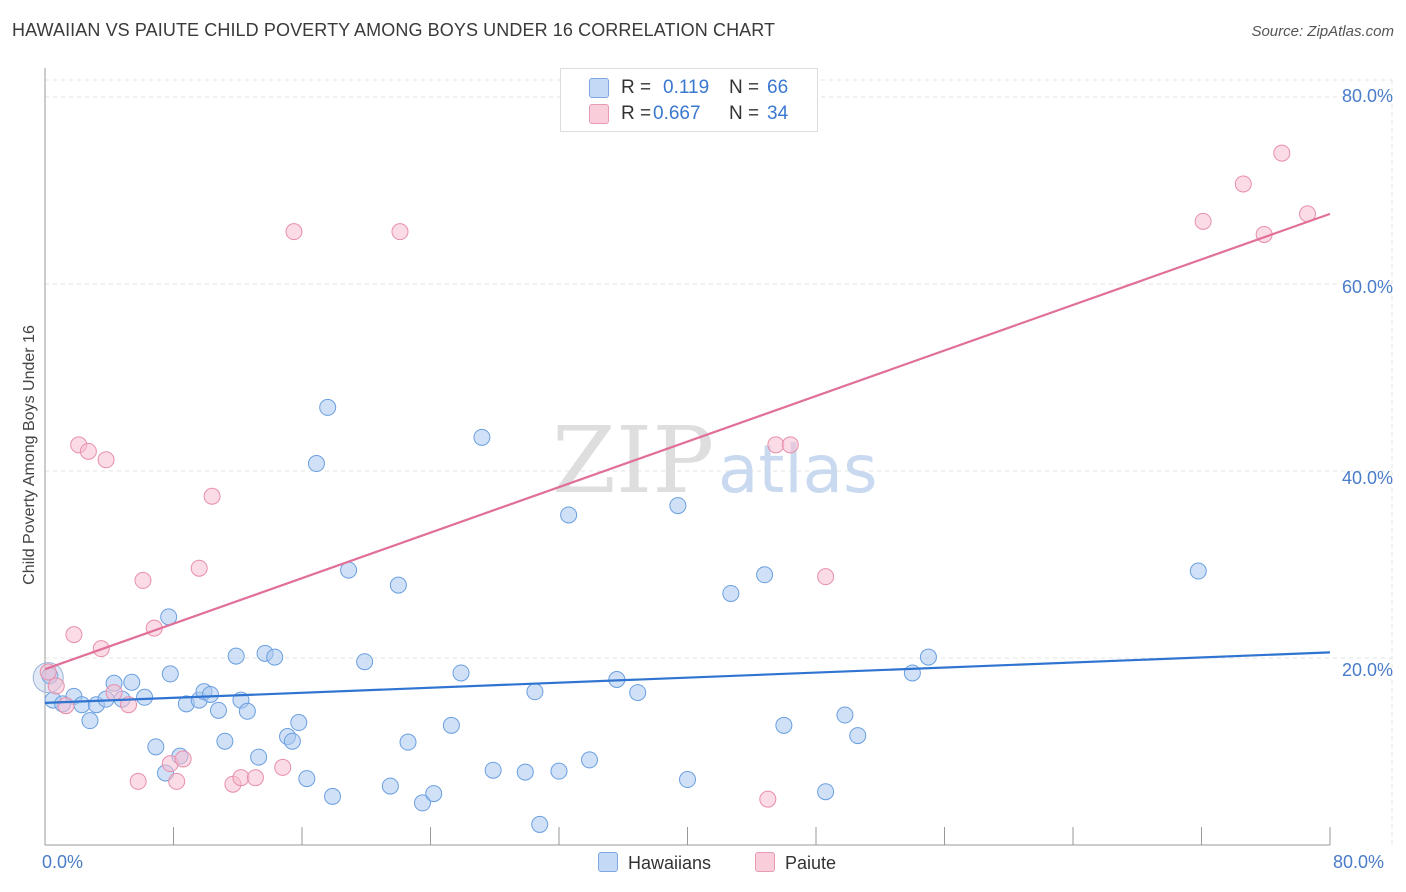 The width and height of the screenshot is (1406, 892). I want to click on legend-n-value: 34, so click(778, 113).